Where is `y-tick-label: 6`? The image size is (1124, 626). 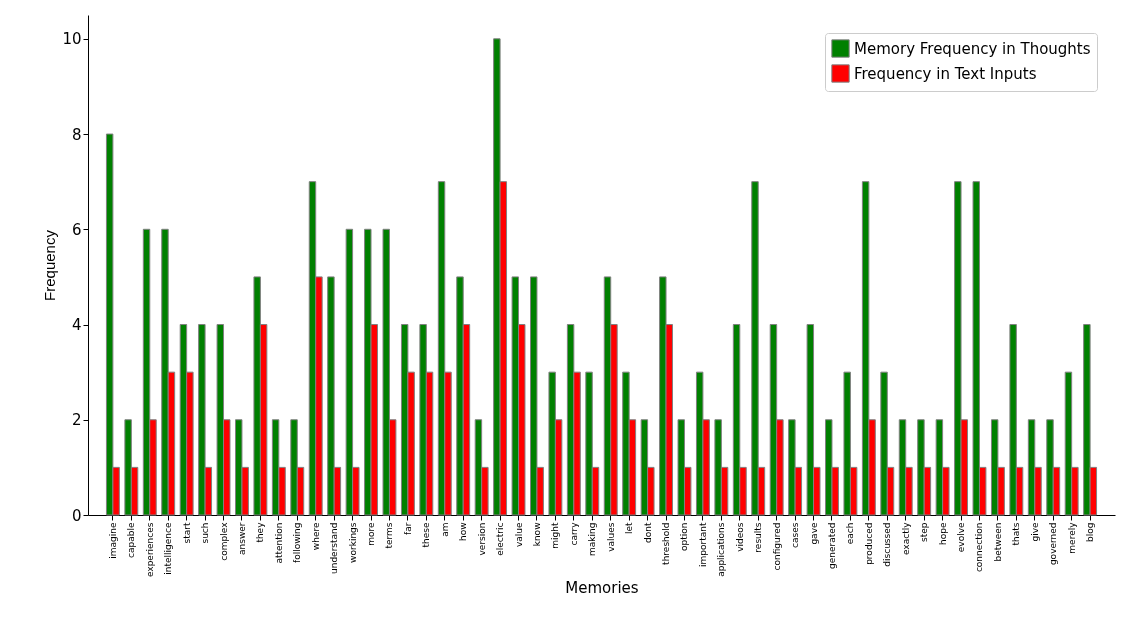
y-tick-label: 6 is located at coordinates (76, 229).